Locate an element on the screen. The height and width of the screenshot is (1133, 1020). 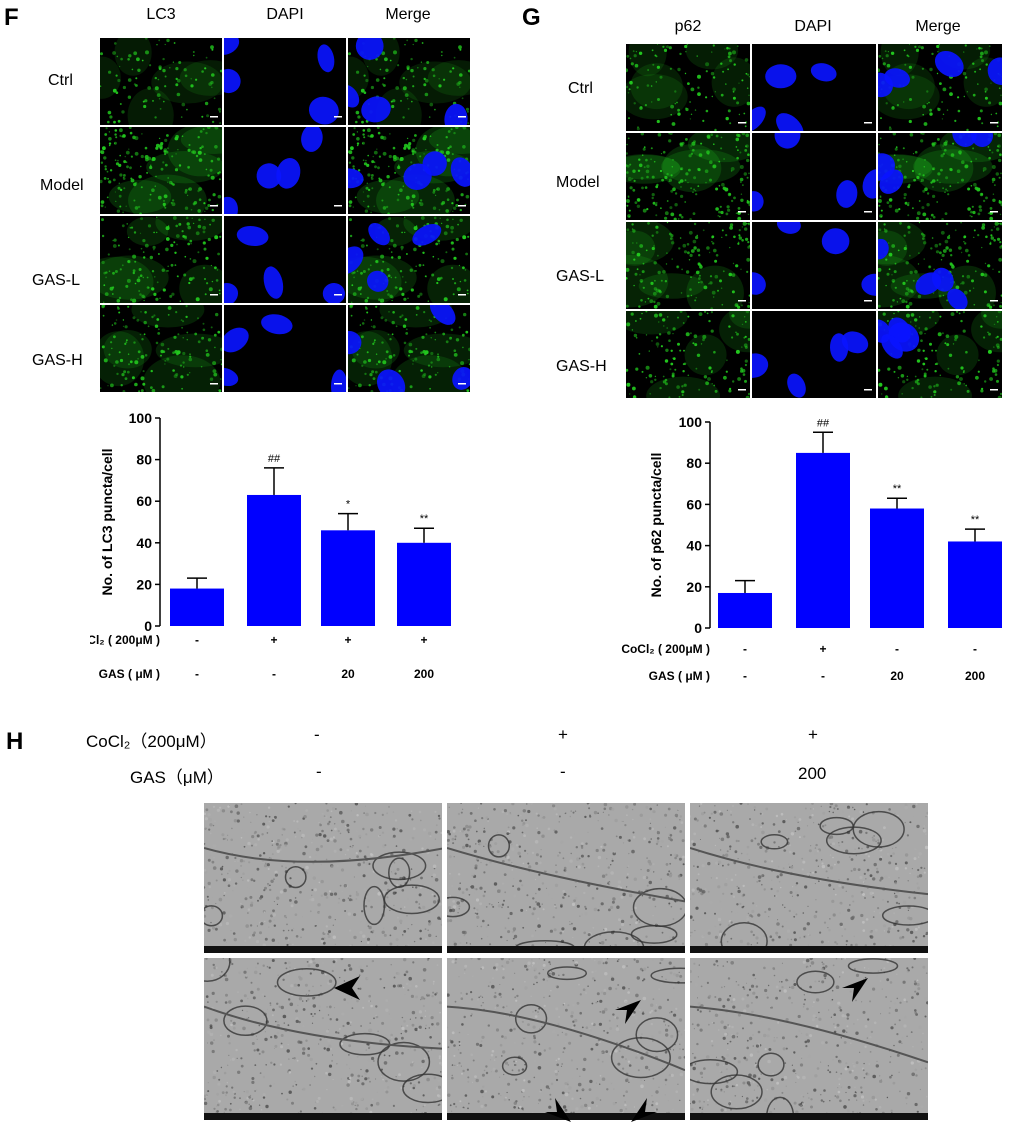
p62-treatment-2-value-3: 20 is located at coordinates (897, 676).